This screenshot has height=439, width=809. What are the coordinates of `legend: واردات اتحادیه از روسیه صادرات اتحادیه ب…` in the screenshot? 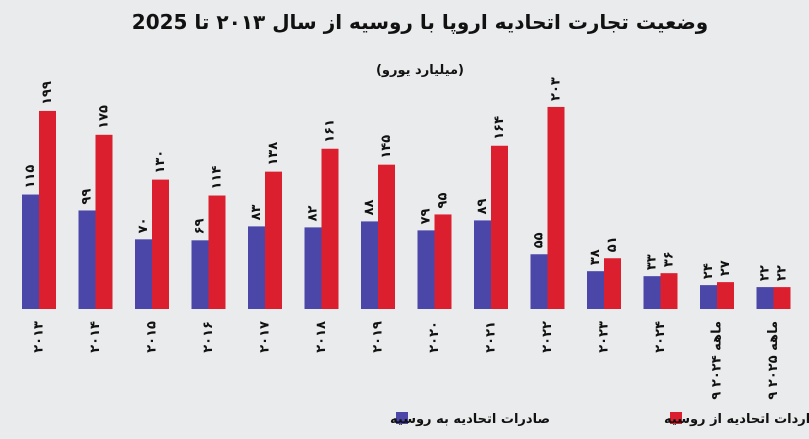 It's located at (599, 419).